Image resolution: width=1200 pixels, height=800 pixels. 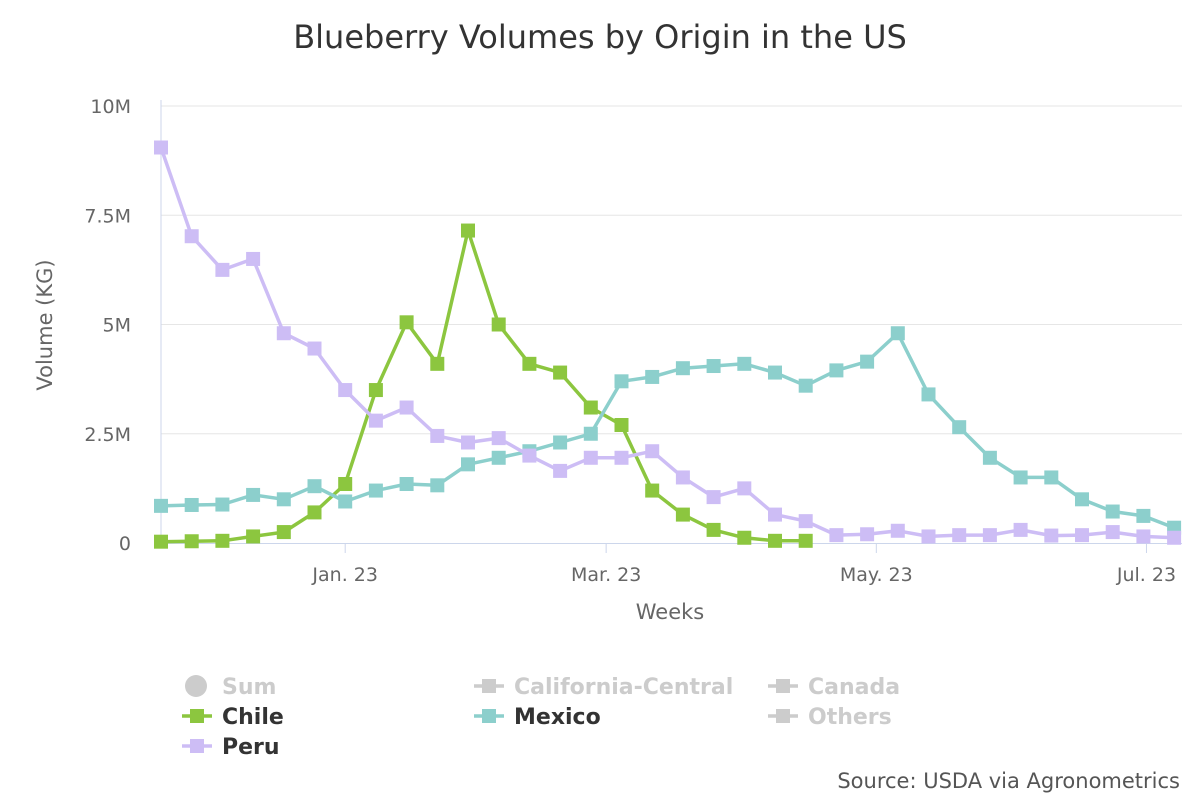 I want to click on legend-item-peru: Peru, so click(x=231, y=747).